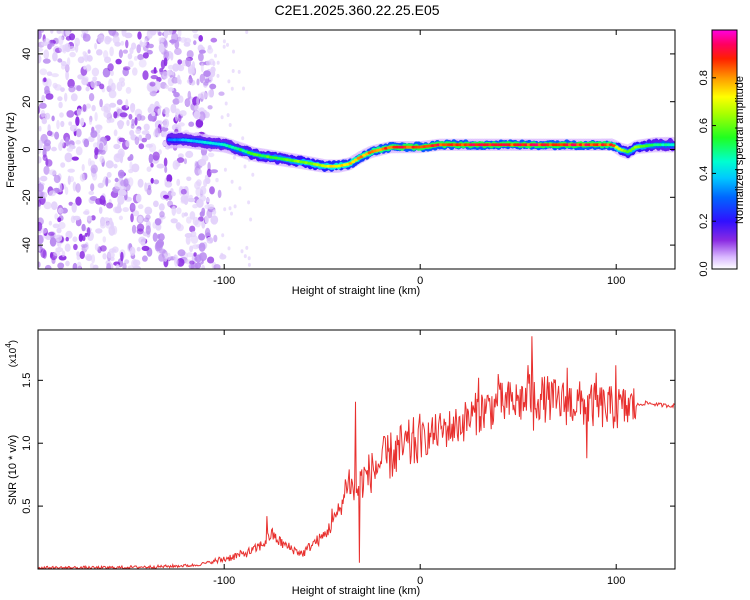  I want to click on spectrogram-x-tick-label: 0, so click(420, 281).